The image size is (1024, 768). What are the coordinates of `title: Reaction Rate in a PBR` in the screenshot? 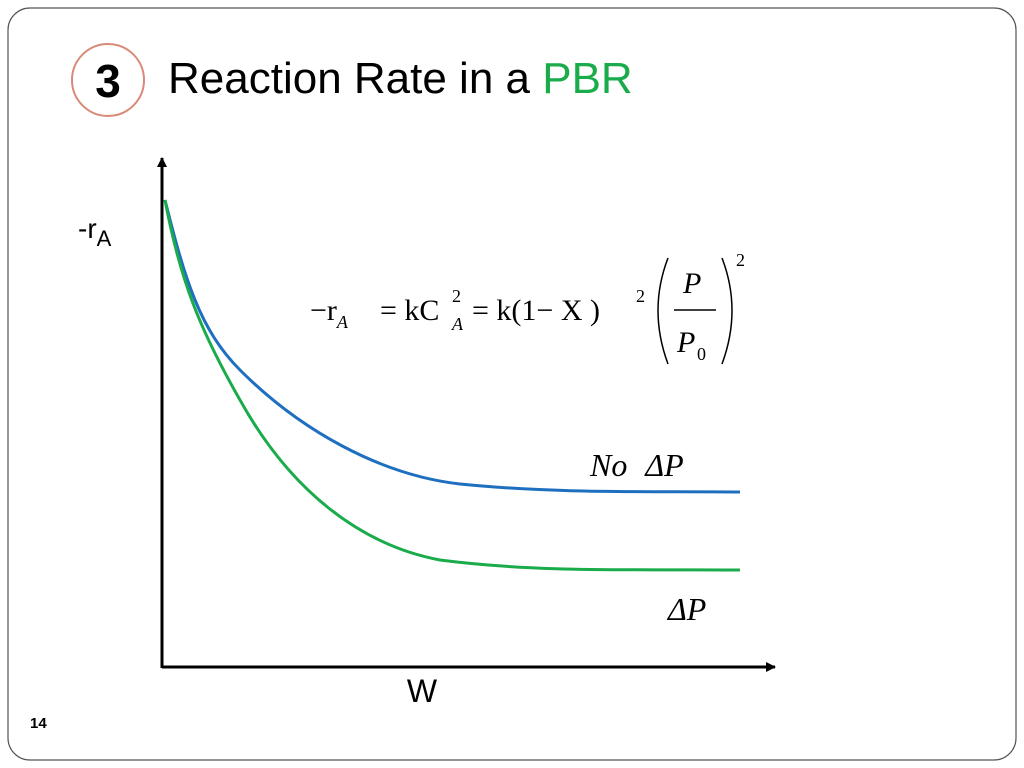 It's located at (400, 78).